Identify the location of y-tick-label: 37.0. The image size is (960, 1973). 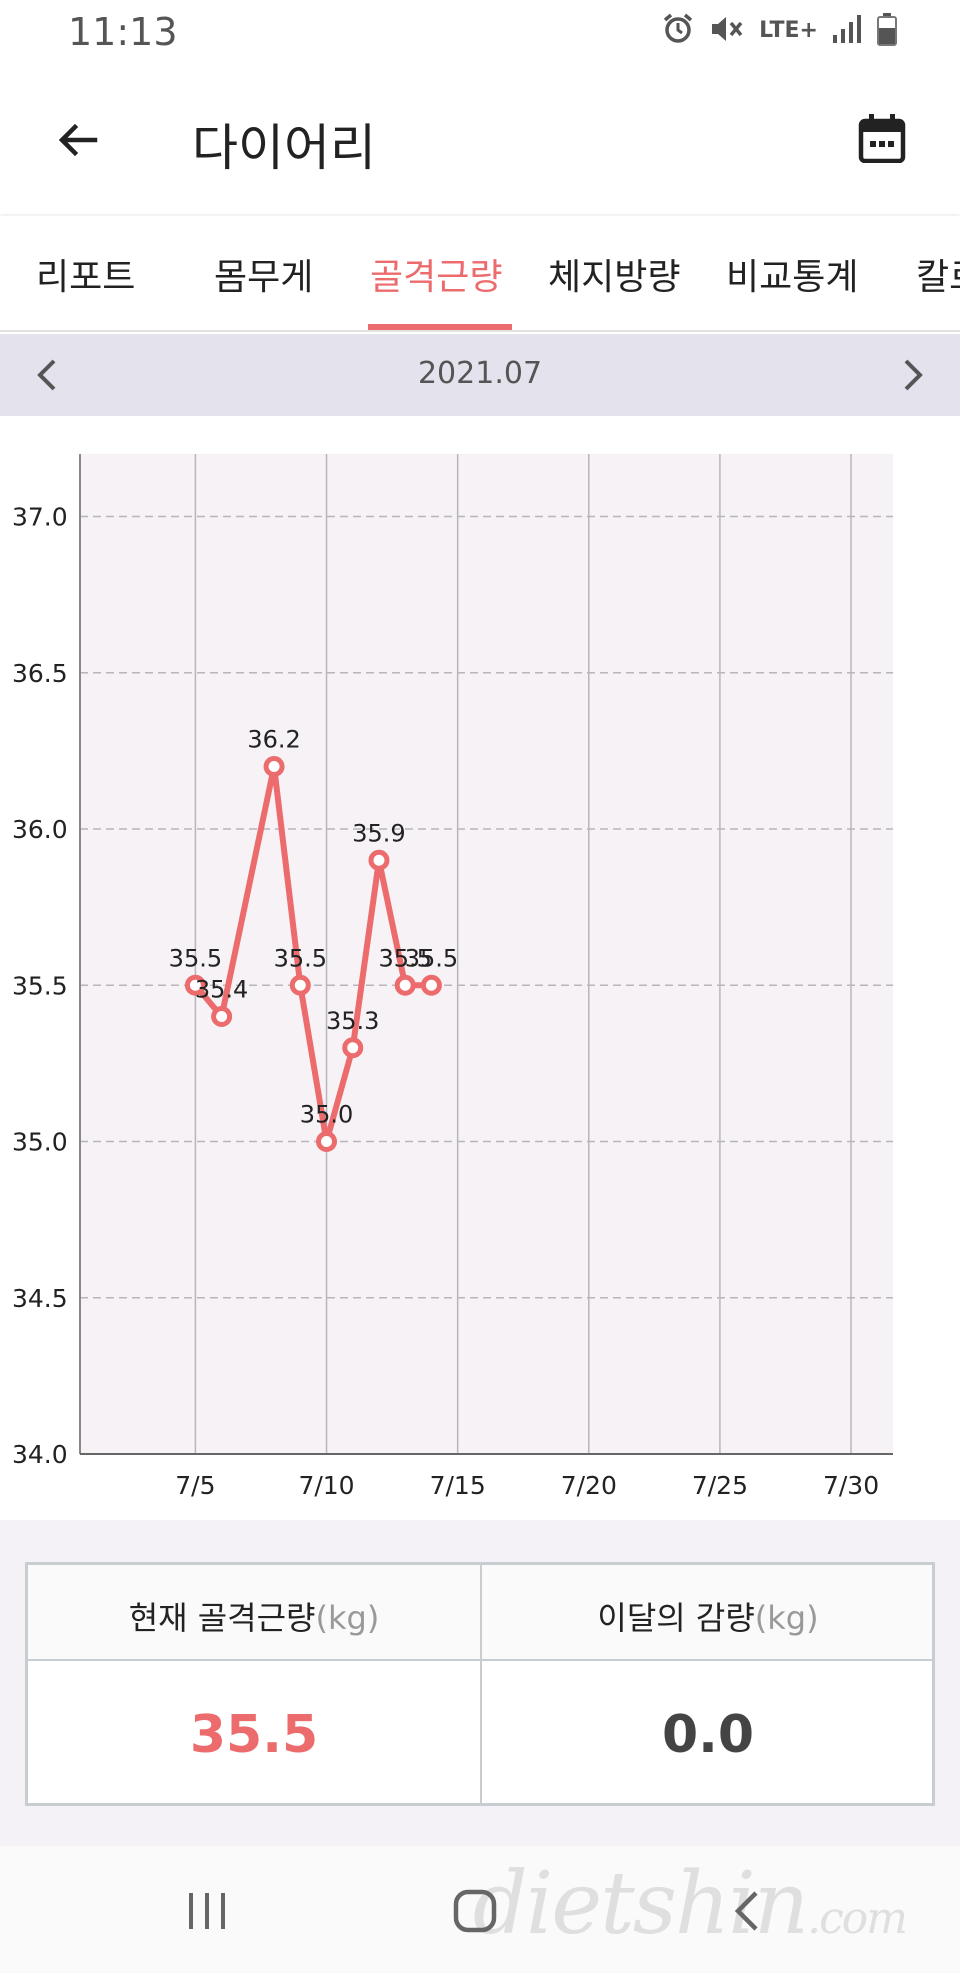
(40, 517).